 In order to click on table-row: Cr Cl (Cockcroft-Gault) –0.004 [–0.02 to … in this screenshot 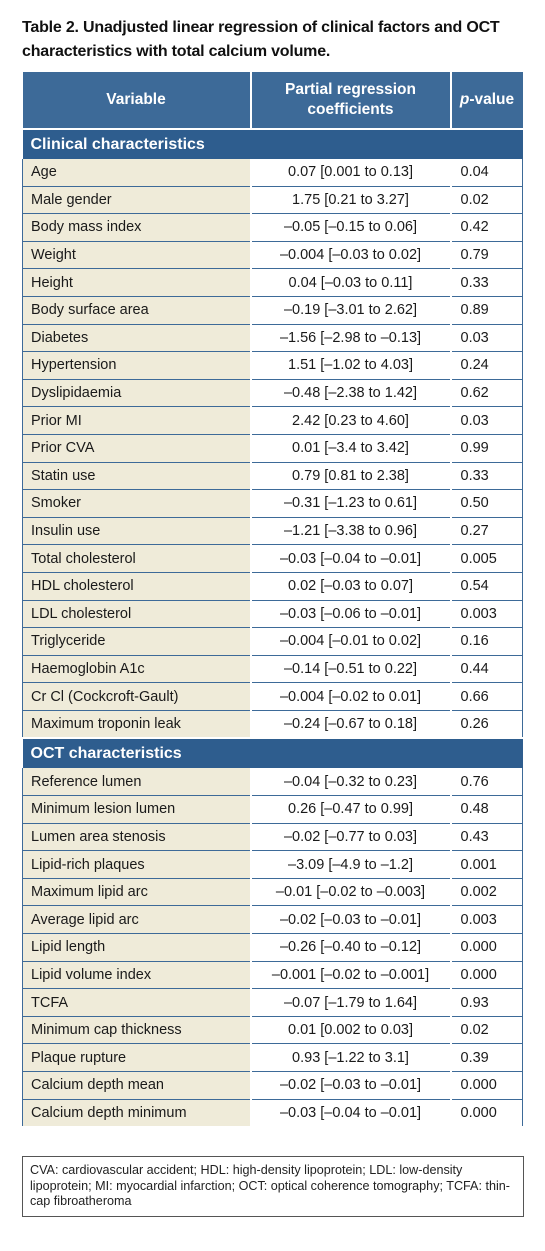, I will do `click(272, 696)`.